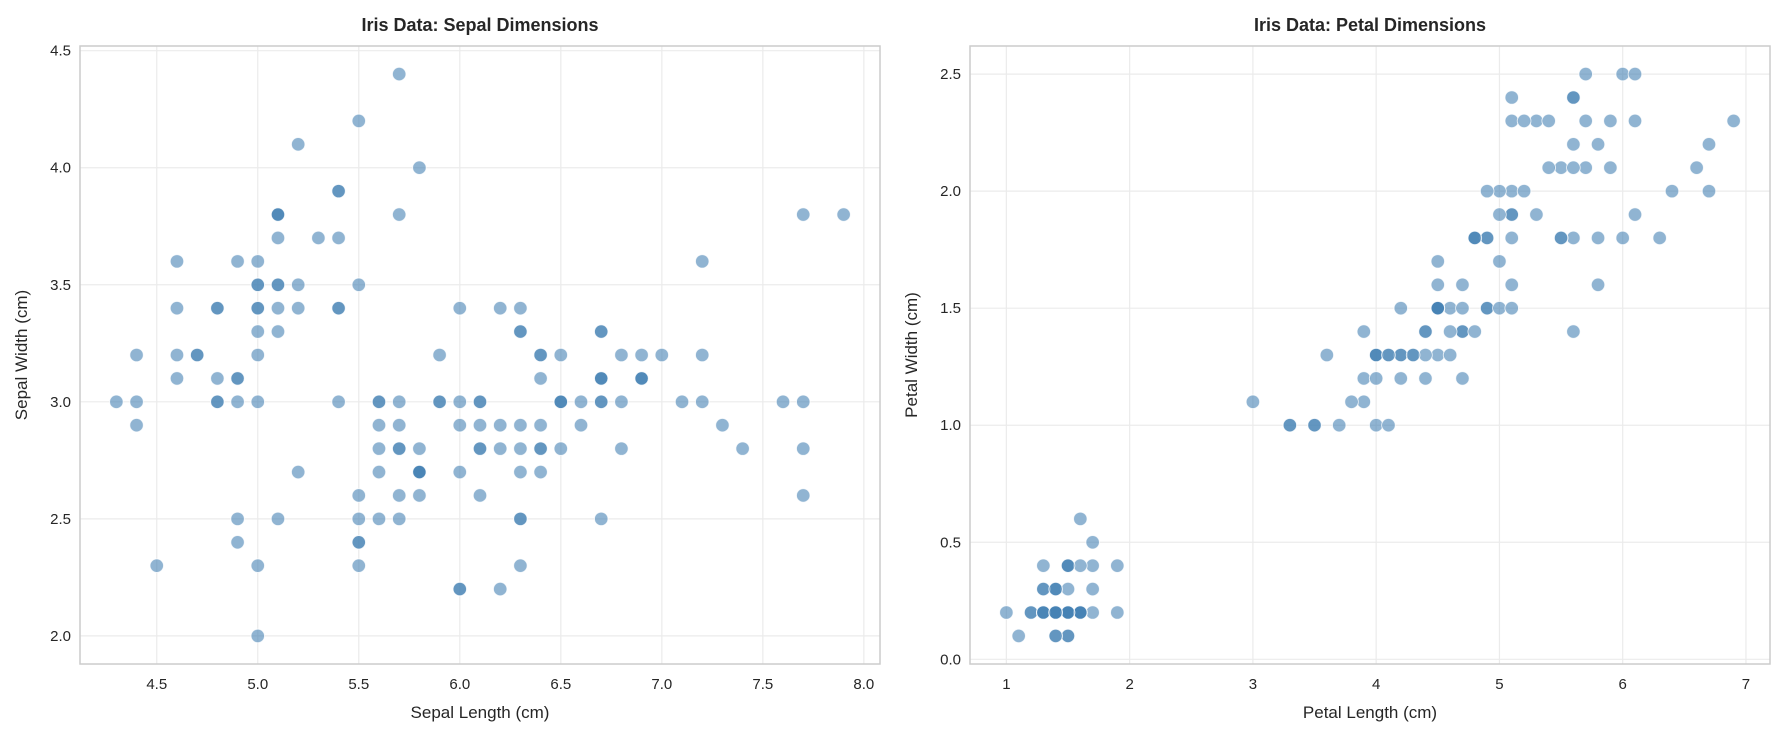 The width and height of the screenshot is (1785, 735). What do you see at coordinates (1129, 684) in the screenshot?
I see `x-tick-label: 2` at bounding box center [1129, 684].